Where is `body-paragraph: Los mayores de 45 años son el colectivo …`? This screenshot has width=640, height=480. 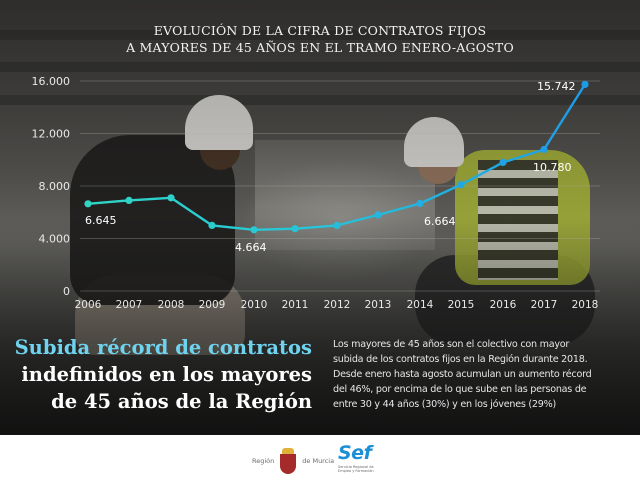
body-paragraph: Los mayores de 45 años son el colectivo … is located at coordinates (483, 374).